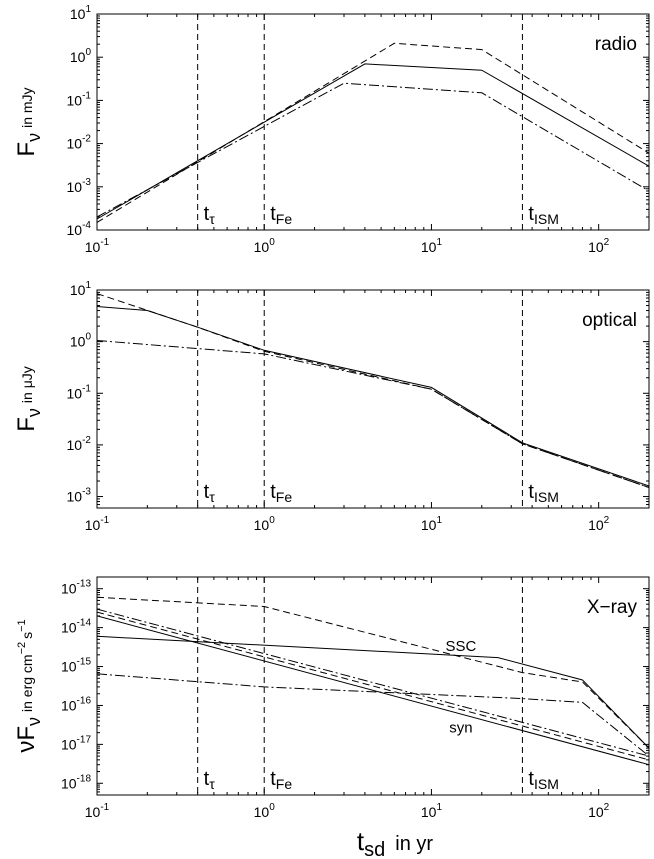 The height and width of the screenshot is (859, 654). I want to click on y-axis-label-unit-exp: −2, so click(22, 648).